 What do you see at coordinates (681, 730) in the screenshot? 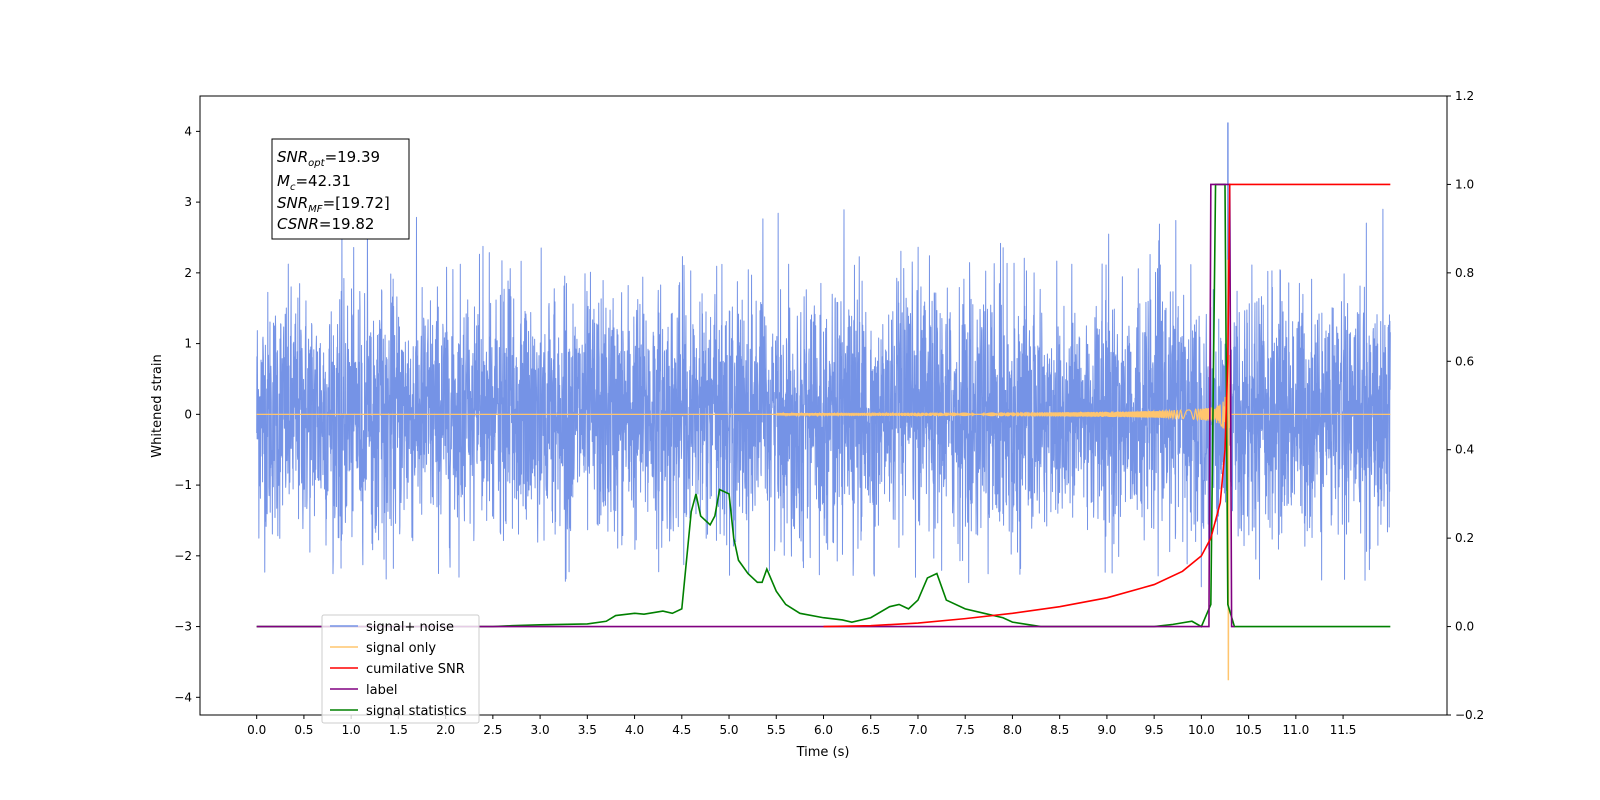
I see `x-tick-label: 4.5` at bounding box center [681, 730].